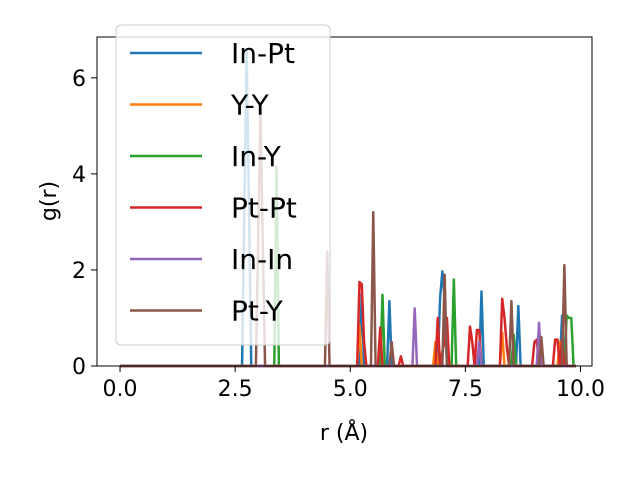 The width and height of the screenshot is (640, 480). I want to click on y-tick-label: 0, so click(79, 367).